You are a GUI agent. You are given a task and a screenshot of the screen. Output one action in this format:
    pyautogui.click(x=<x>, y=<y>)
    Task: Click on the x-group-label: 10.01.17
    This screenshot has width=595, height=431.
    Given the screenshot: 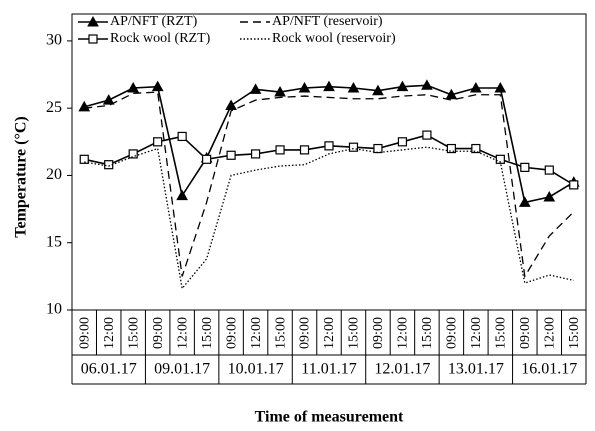 What is the action you would take?
    pyautogui.click(x=256, y=369)
    